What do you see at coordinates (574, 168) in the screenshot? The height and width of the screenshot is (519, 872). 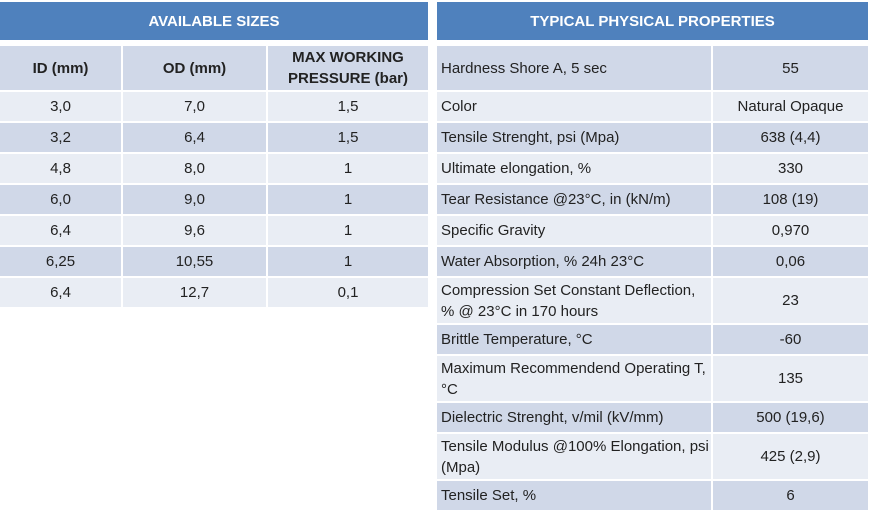 I see `property-name: Ultimate elongation, %` at bounding box center [574, 168].